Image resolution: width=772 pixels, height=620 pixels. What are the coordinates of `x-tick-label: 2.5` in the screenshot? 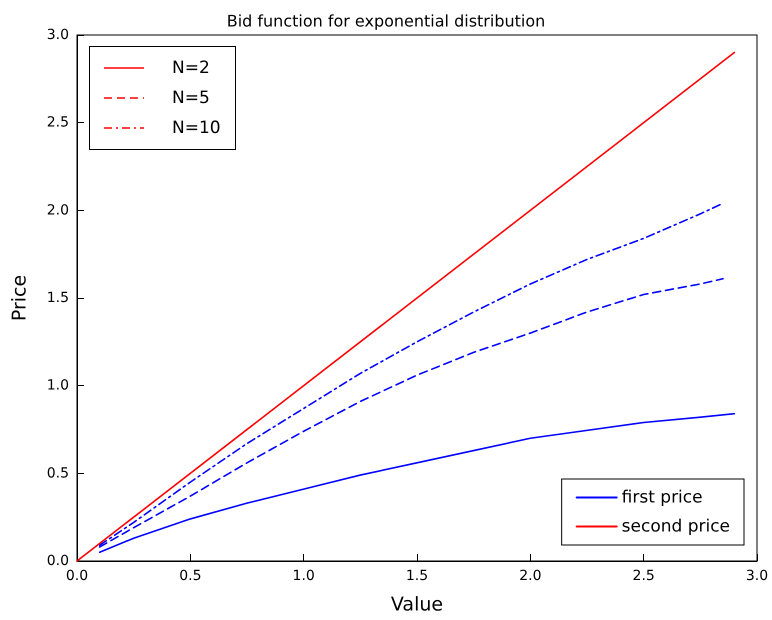 It's located at (643, 576).